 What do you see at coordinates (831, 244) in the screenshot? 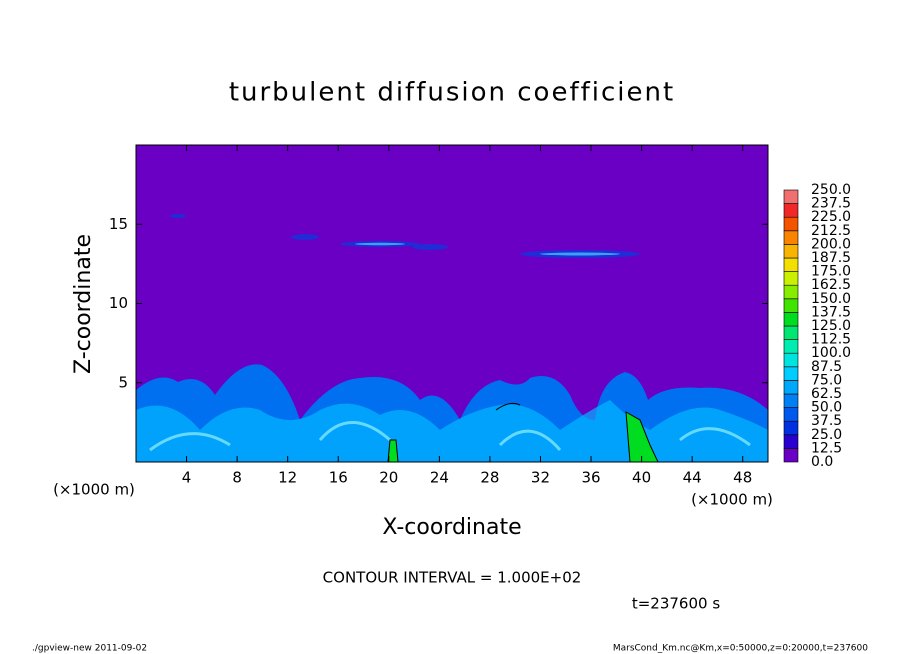
I see `colorbar-label: 200.0` at bounding box center [831, 244].